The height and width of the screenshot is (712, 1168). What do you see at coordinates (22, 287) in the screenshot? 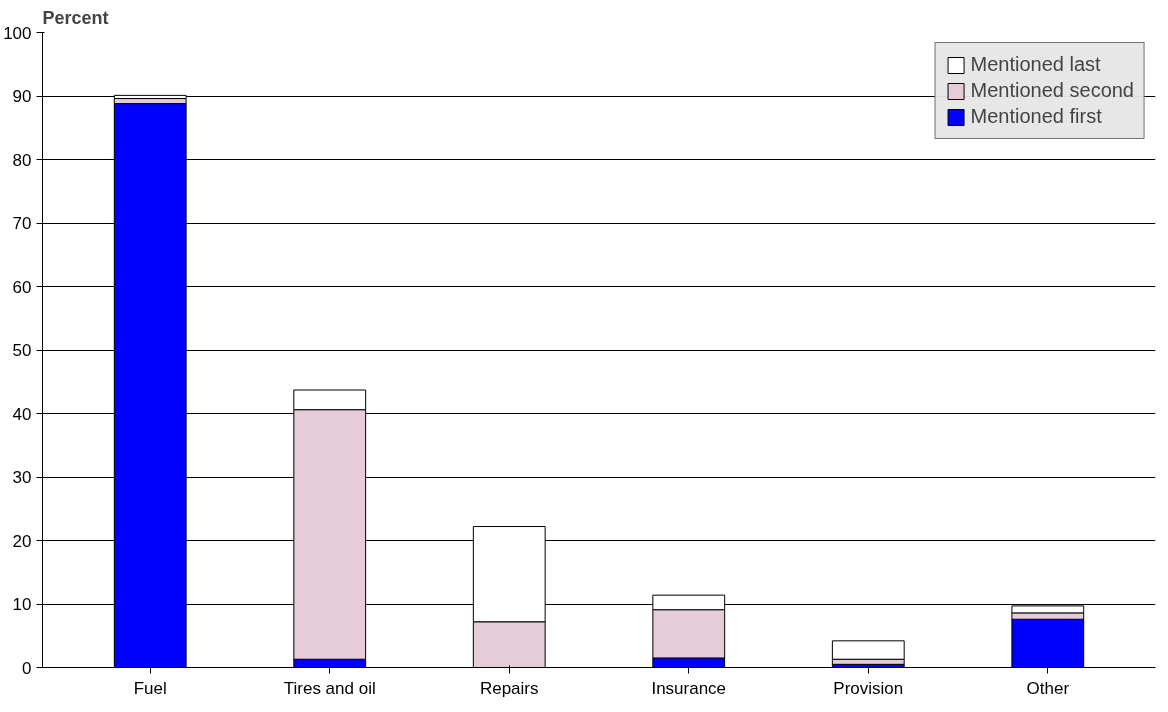
I see `y-tick-label: 60` at bounding box center [22, 287].